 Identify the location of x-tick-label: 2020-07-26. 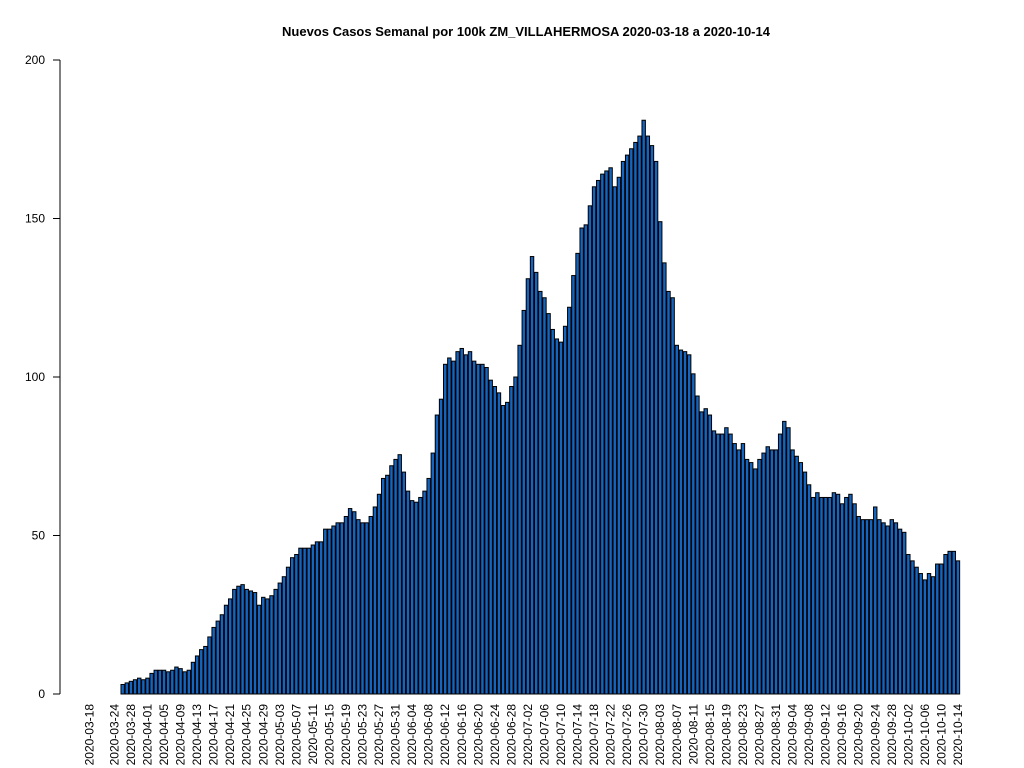
(627, 735).